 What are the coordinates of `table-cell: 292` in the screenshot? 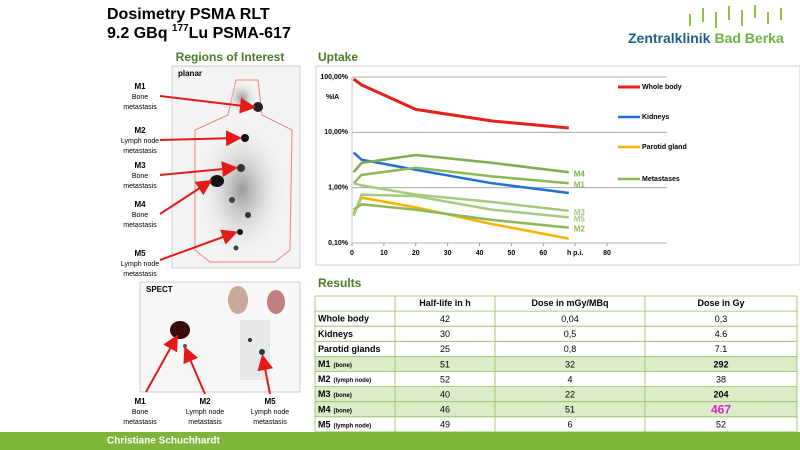 It's located at (720, 364).